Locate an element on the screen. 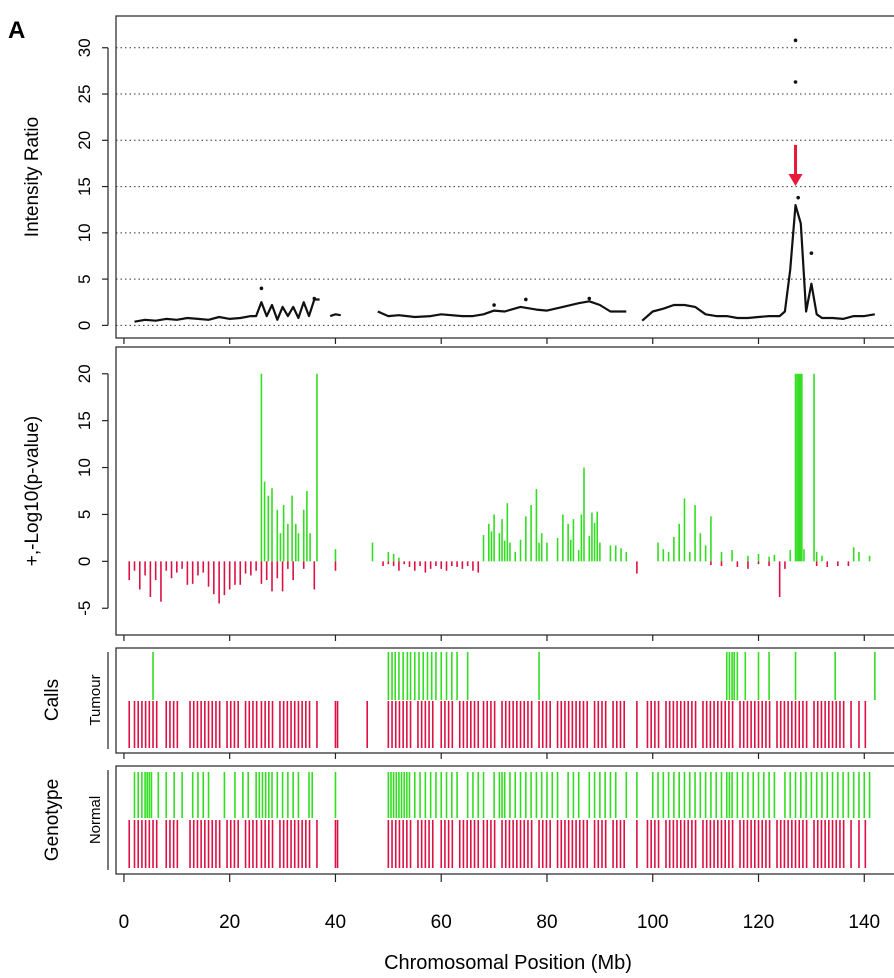  normal-row-label: Normal is located at coordinates (95, 820).